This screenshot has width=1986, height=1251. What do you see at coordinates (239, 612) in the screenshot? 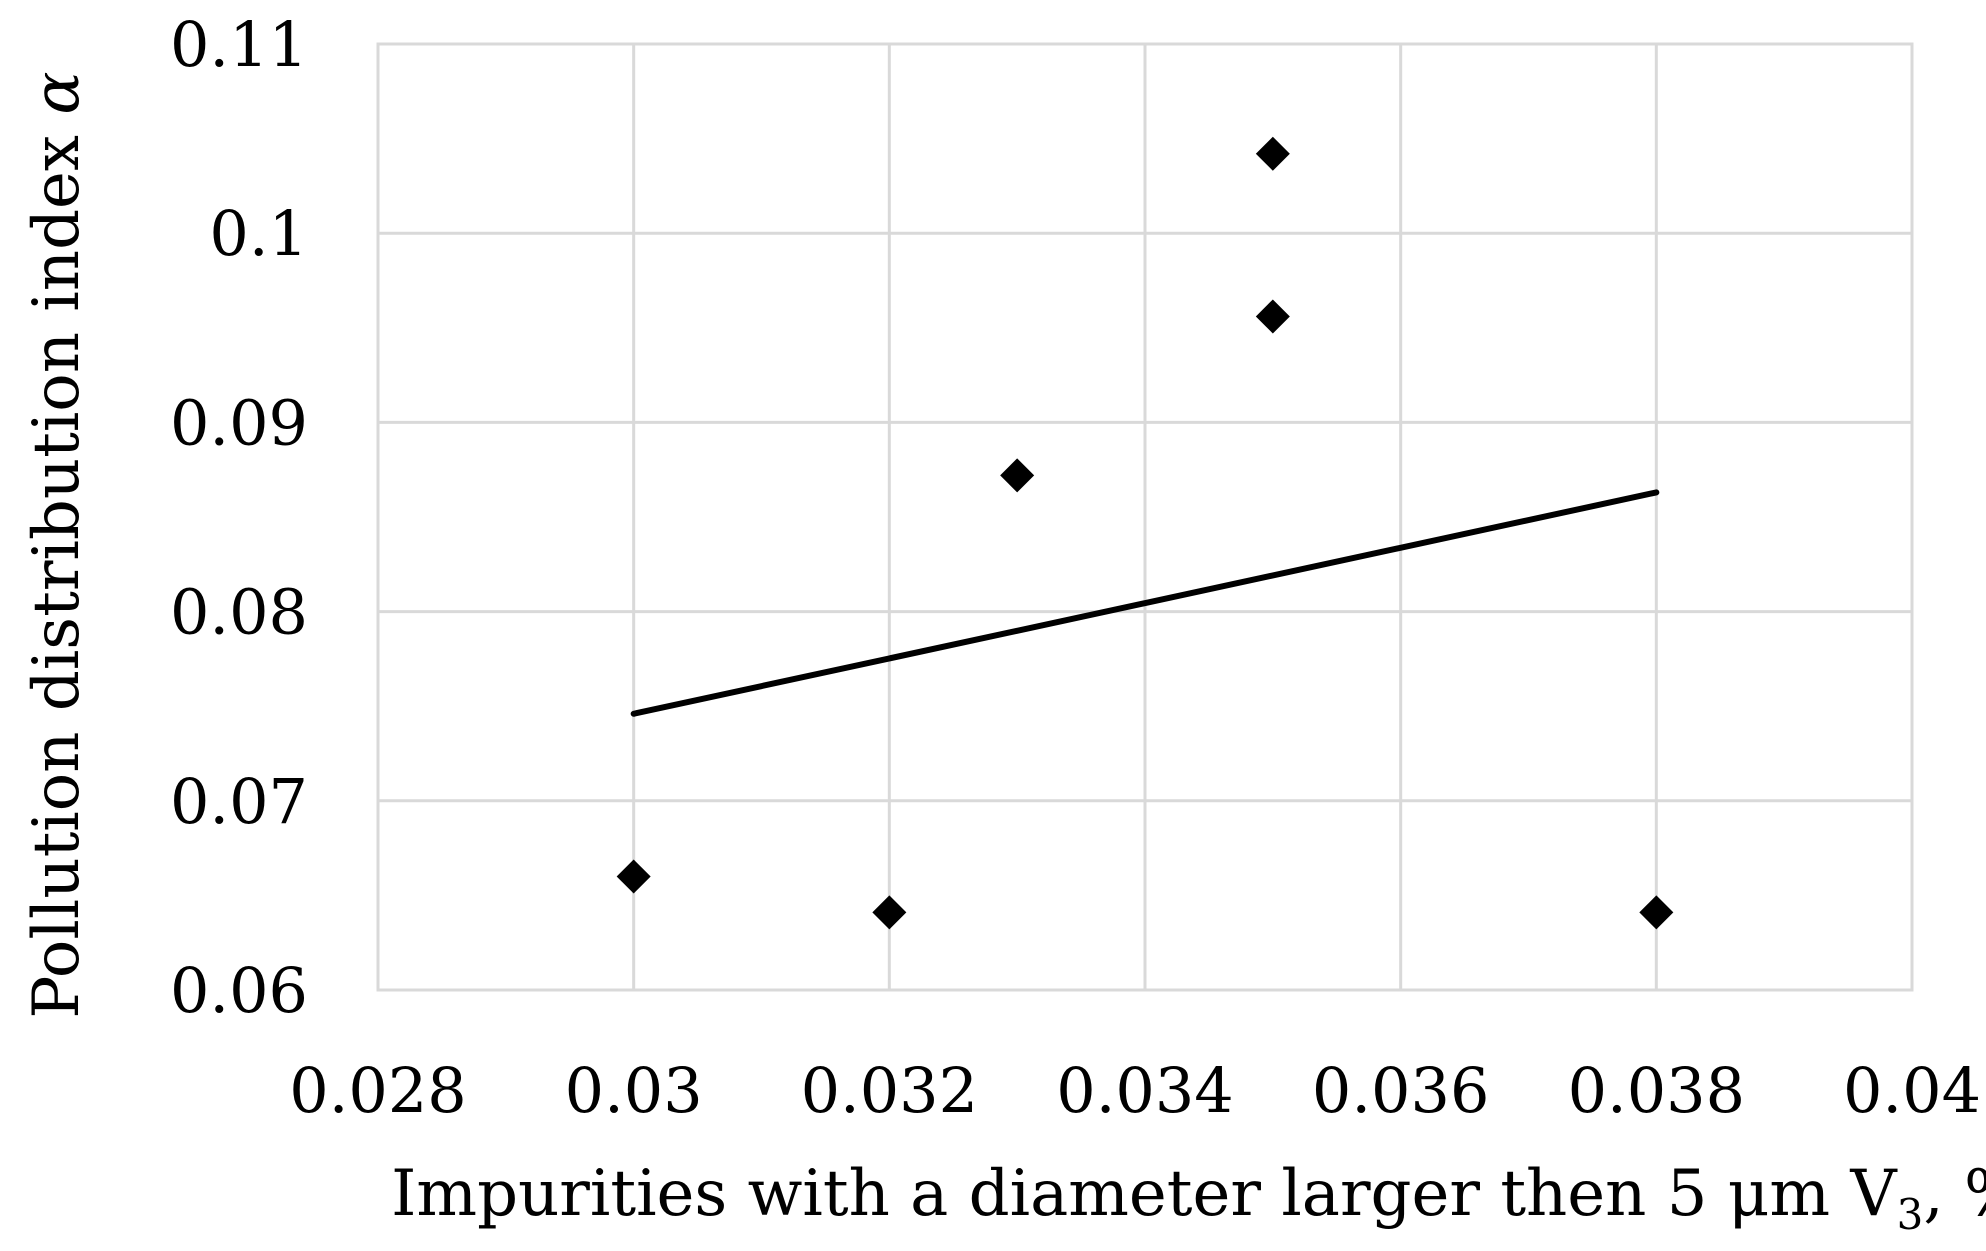
I see `y-tick-label: 0.08` at bounding box center [239, 612].